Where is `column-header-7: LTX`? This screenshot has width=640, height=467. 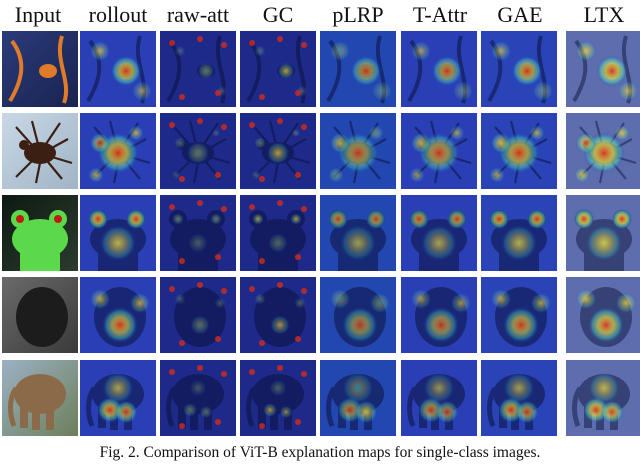 column-header-7: LTX is located at coordinates (604, 14).